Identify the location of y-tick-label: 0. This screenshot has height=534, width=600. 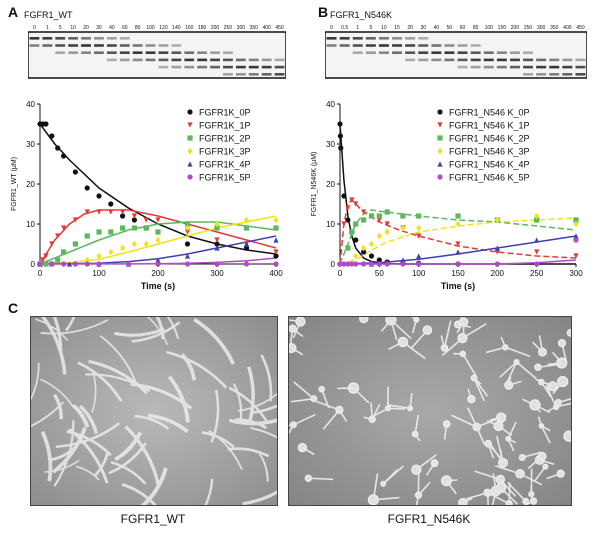
(33, 264).